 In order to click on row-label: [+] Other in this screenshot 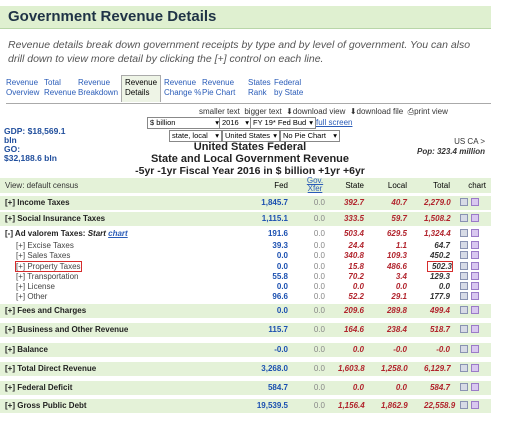, I will do `click(32, 296)`.